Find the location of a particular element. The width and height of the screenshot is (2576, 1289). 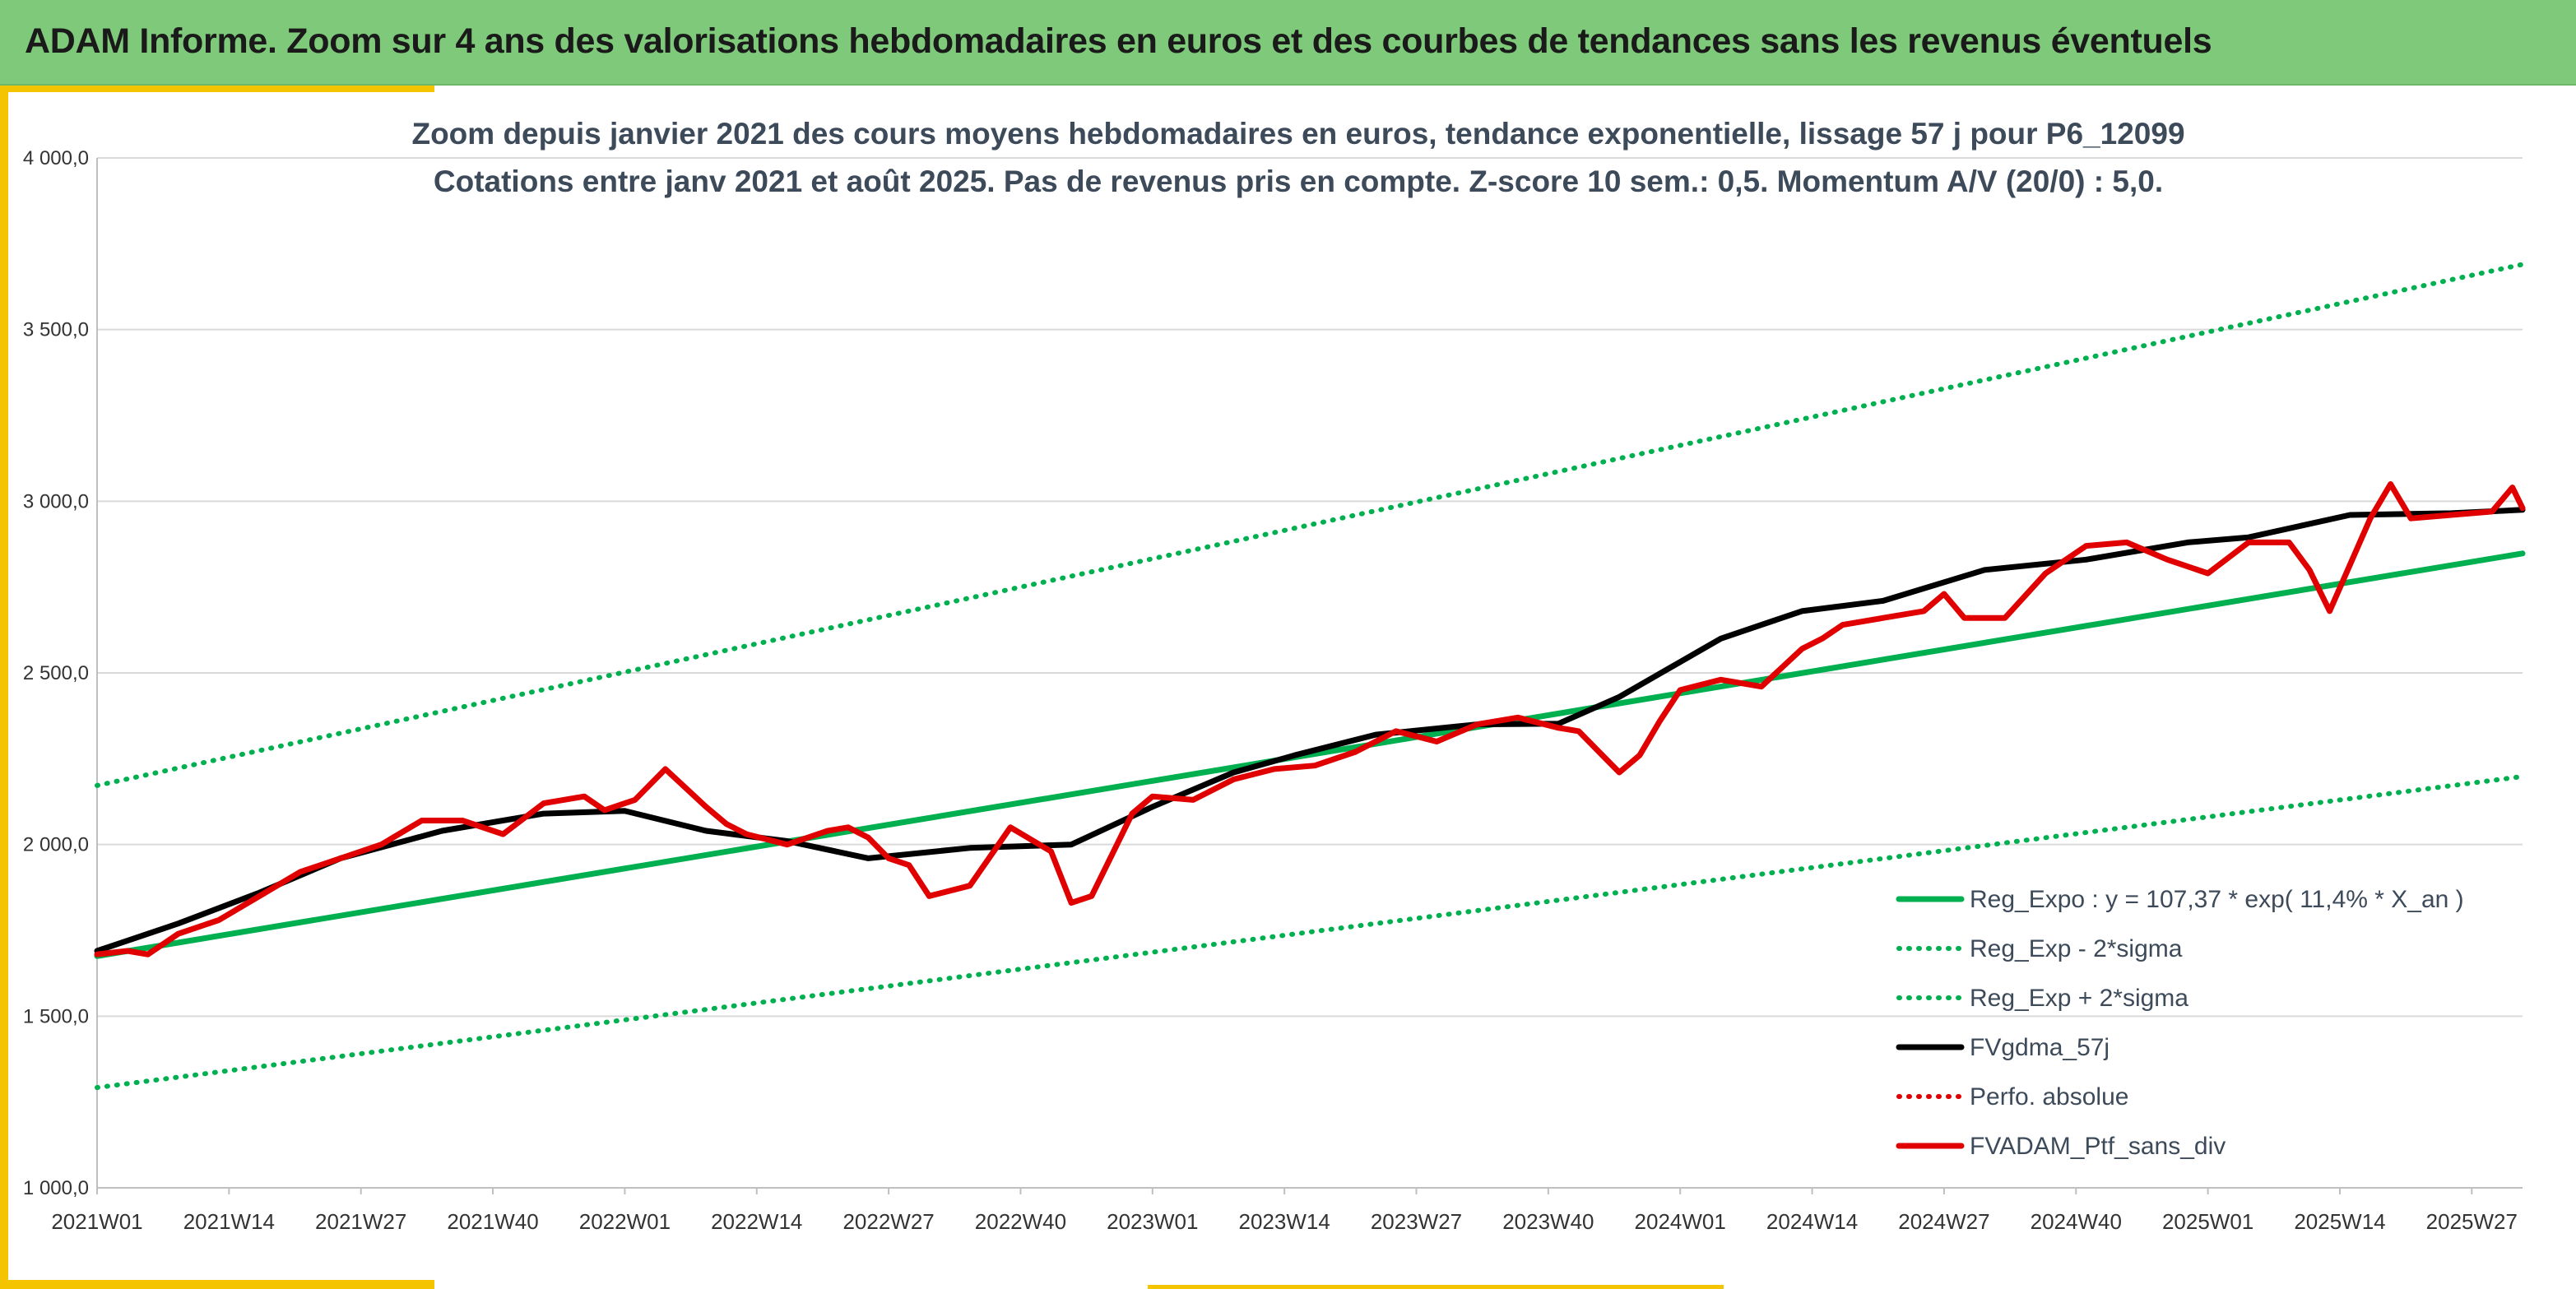

x-tick-label: 2025W14 is located at coordinates (2339, 1221).